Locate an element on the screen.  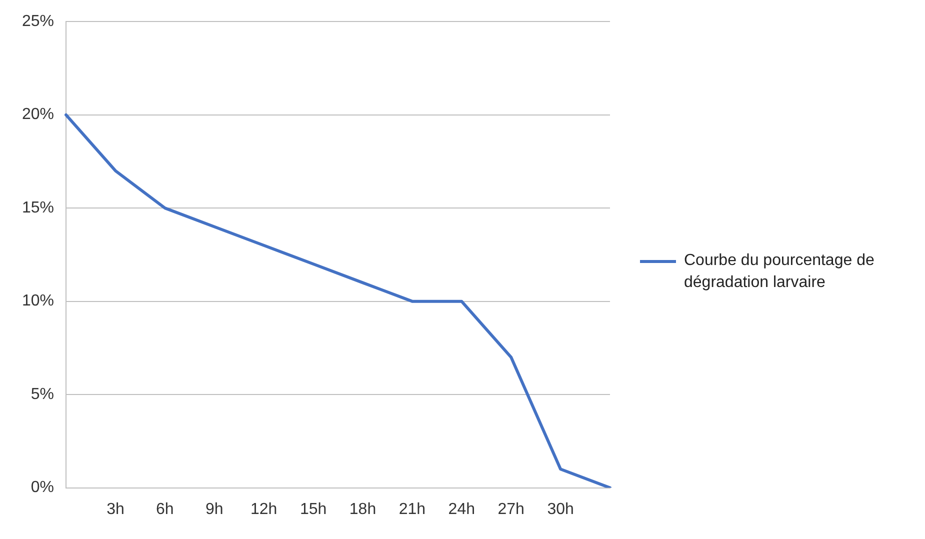
x-tick-label: 30h is located at coordinates (560, 509).